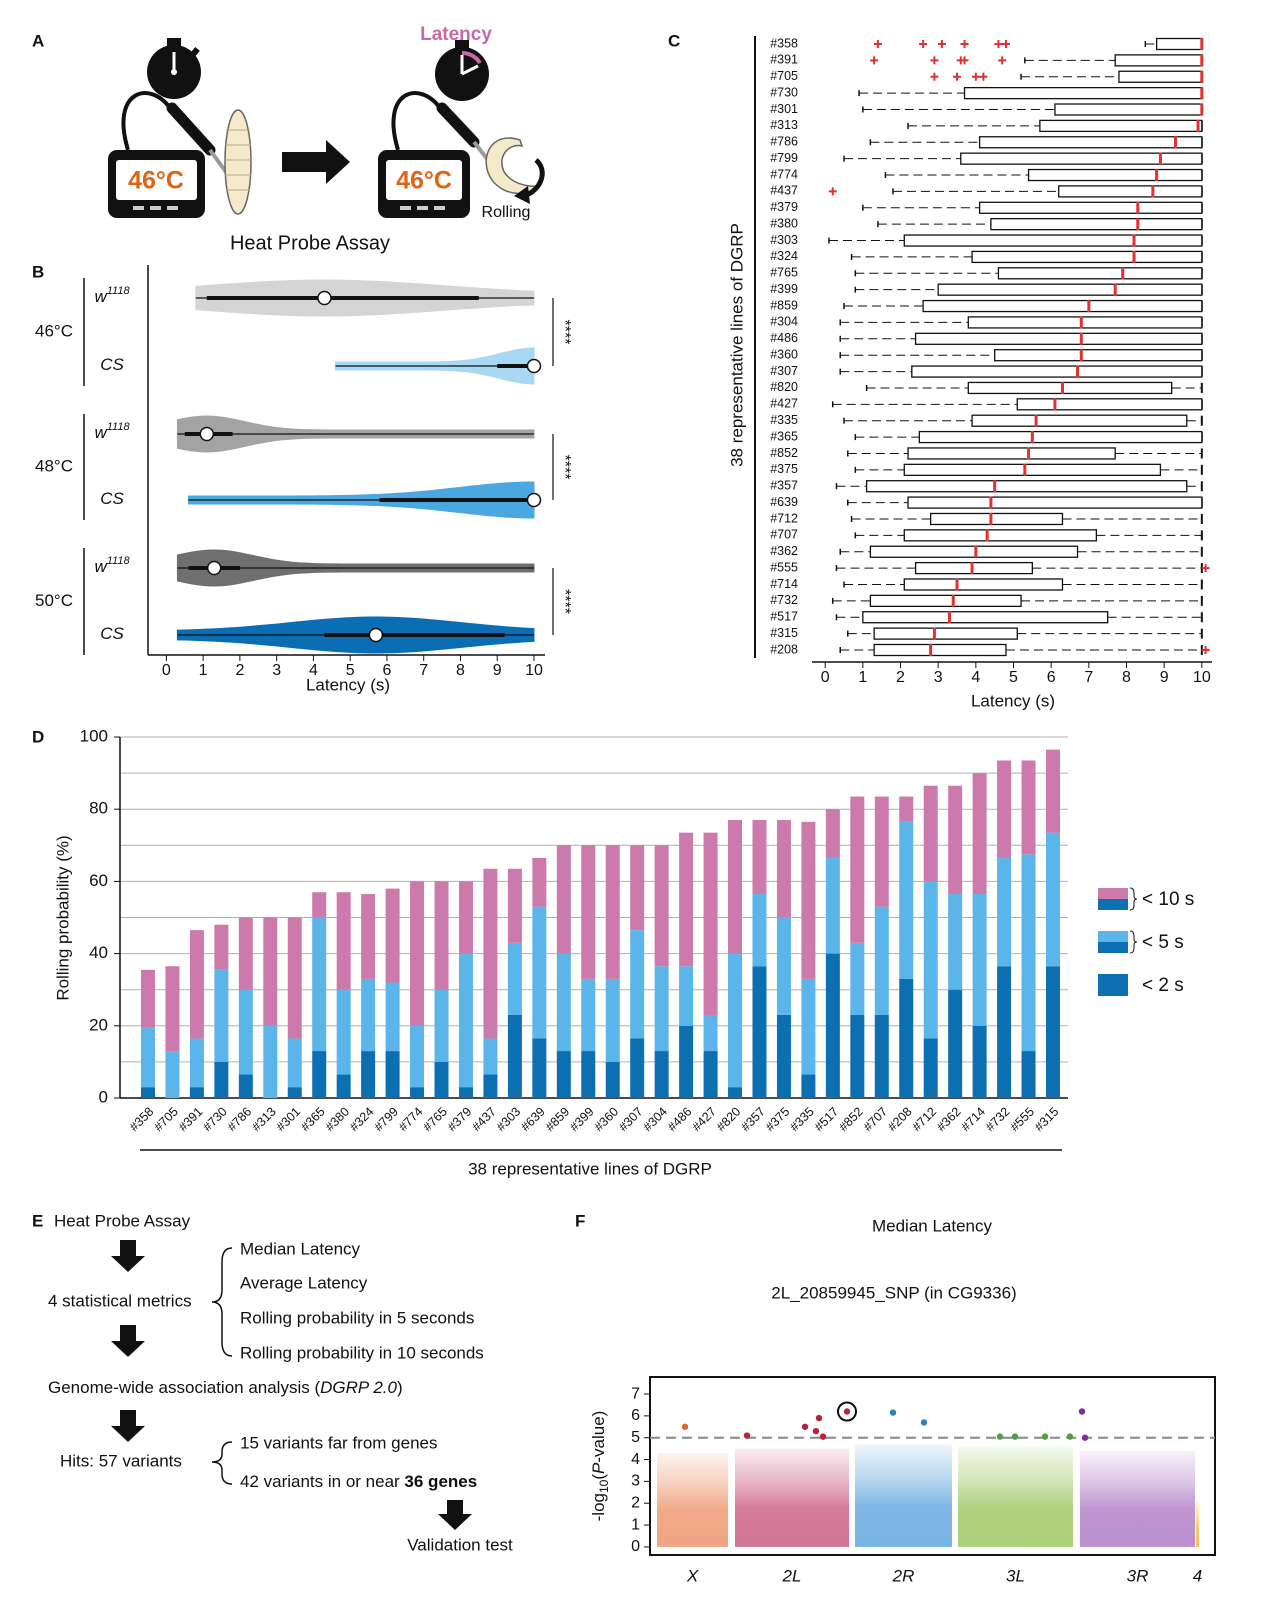 This screenshot has height=1617, width=1264. Describe the element at coordinates (784, 43) in the screenshot. I see `row-label: #358` at that location.